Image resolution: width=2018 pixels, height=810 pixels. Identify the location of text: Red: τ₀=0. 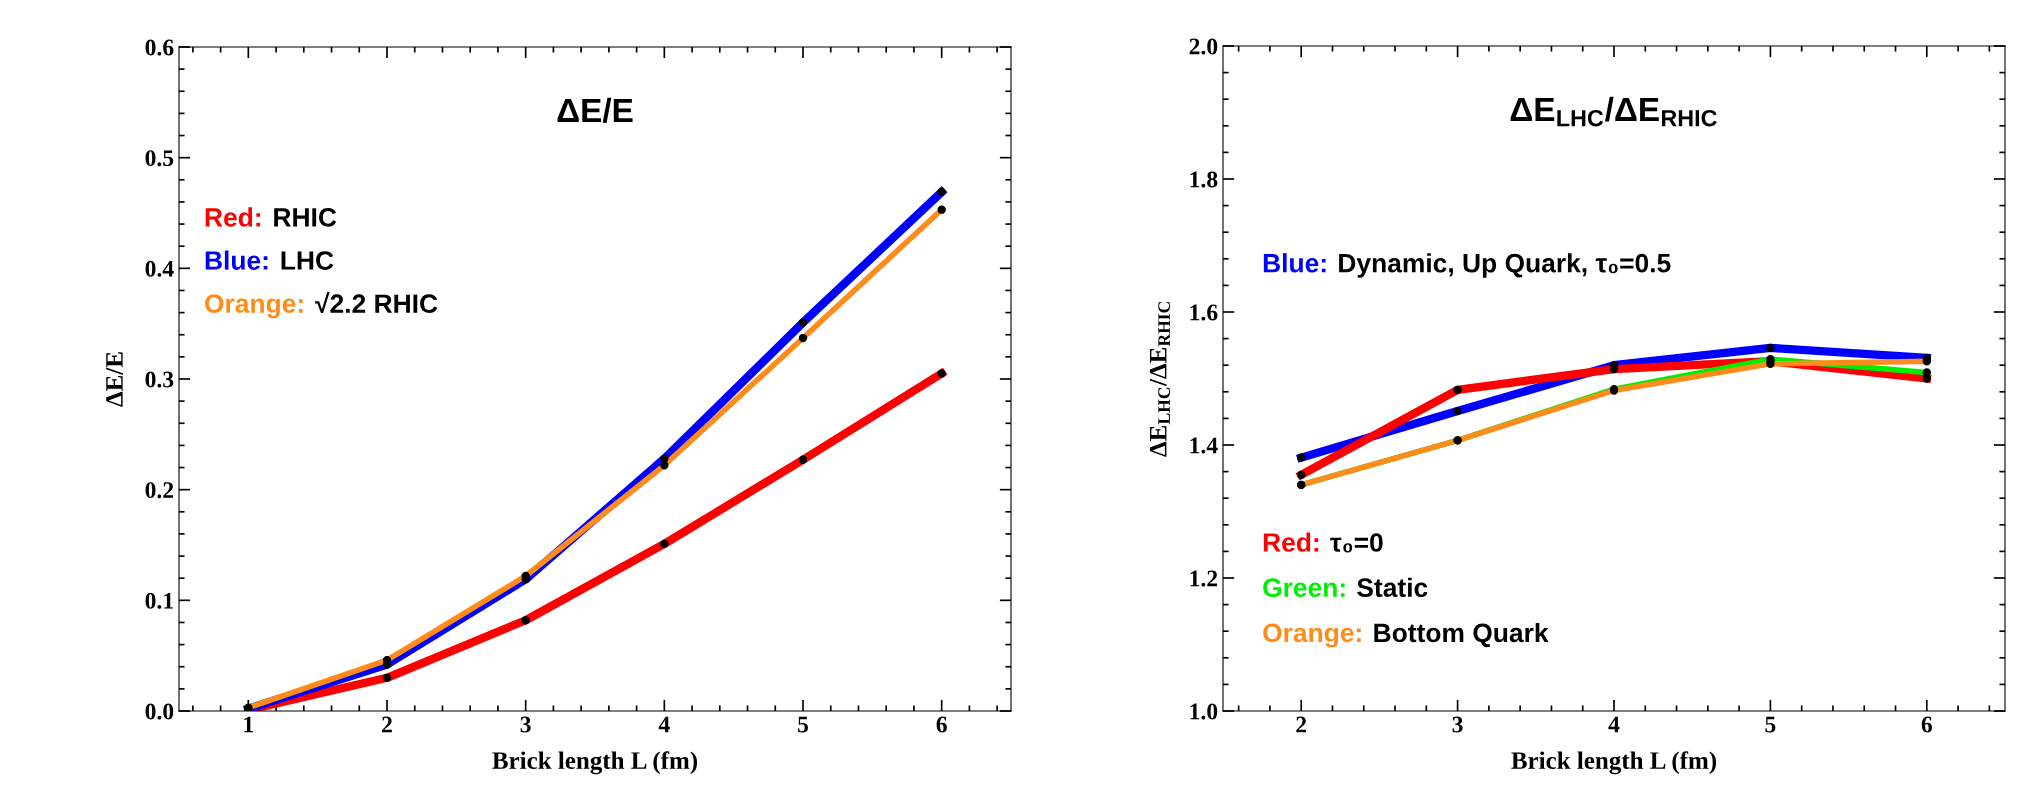
(1323, 542).